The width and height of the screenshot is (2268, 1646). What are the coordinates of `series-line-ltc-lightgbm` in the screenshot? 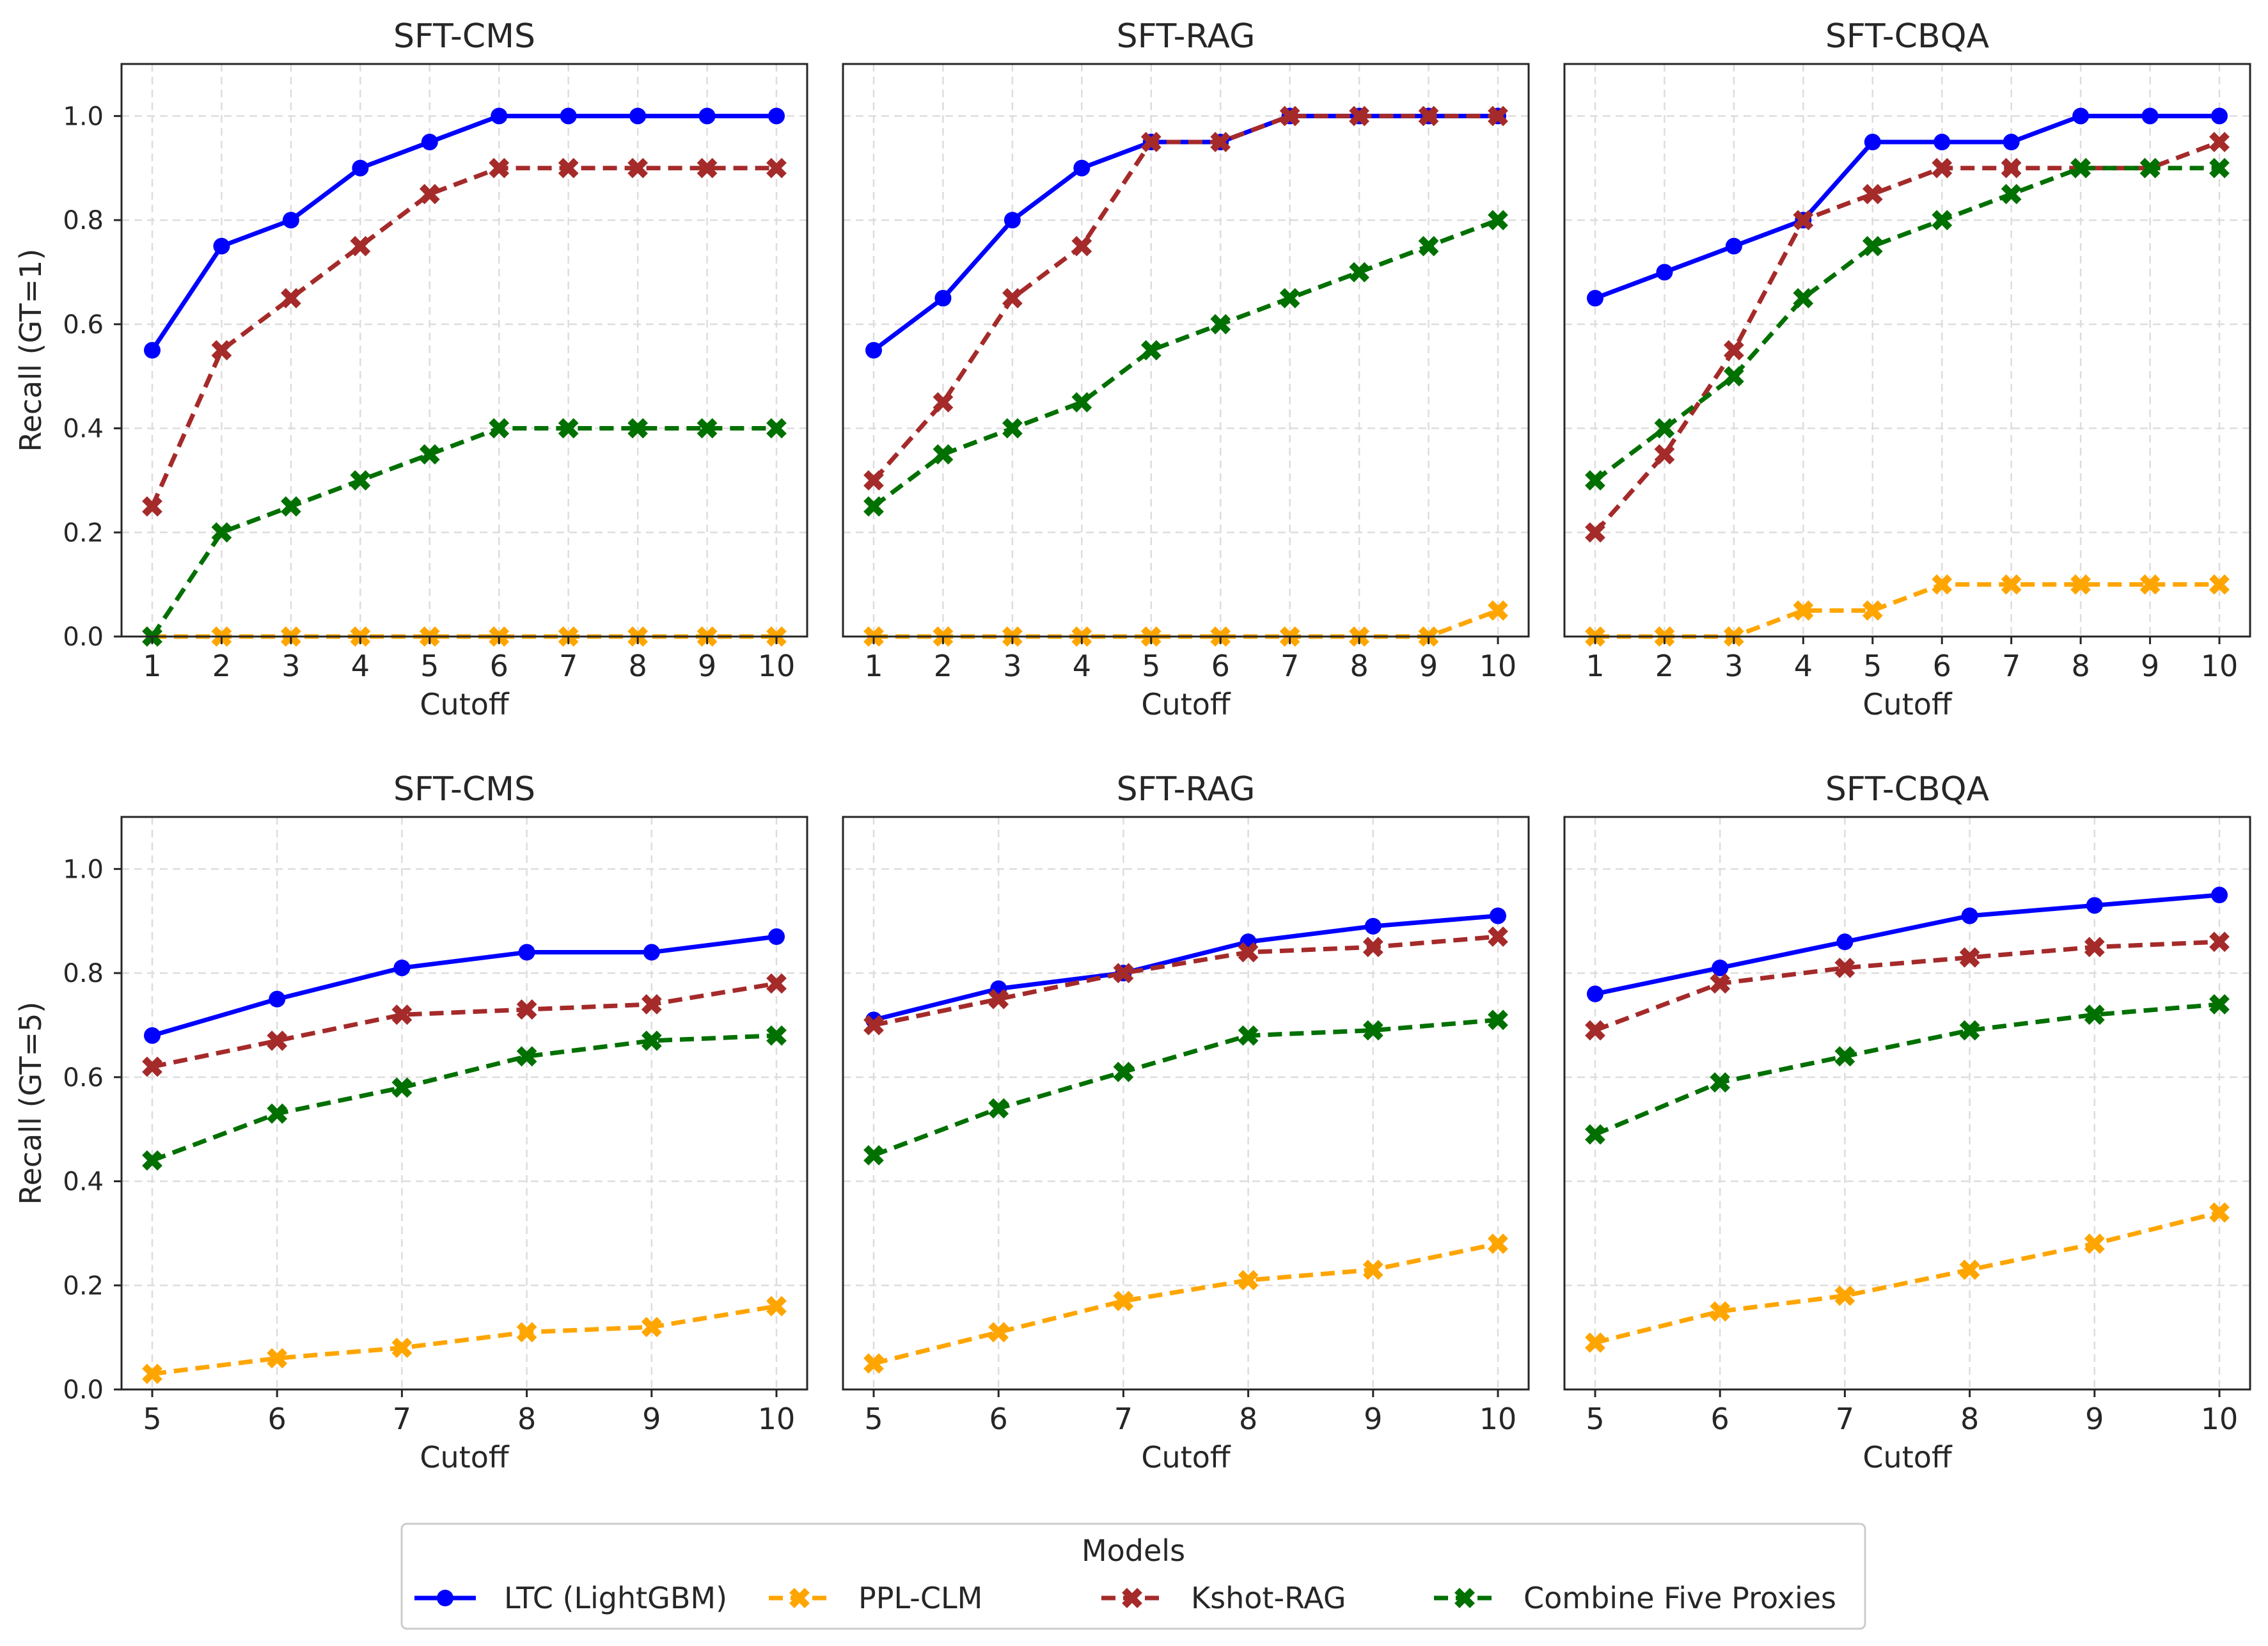 It's located at (1908, 944).